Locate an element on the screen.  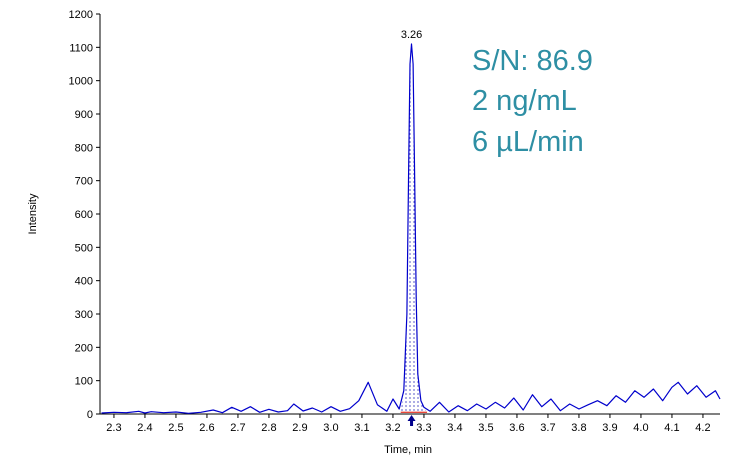
x-tick-label: 2.7 is located at coordinates (237, 428).